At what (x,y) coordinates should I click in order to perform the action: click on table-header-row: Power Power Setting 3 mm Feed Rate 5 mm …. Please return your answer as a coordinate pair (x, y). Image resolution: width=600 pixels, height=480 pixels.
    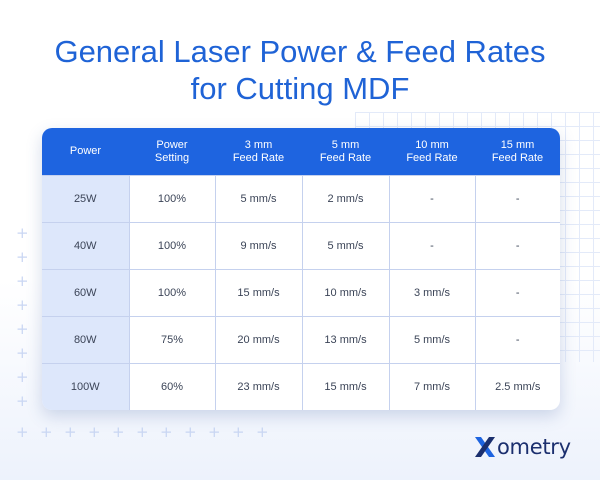
    Looking at the image, I should click on (301, 152).